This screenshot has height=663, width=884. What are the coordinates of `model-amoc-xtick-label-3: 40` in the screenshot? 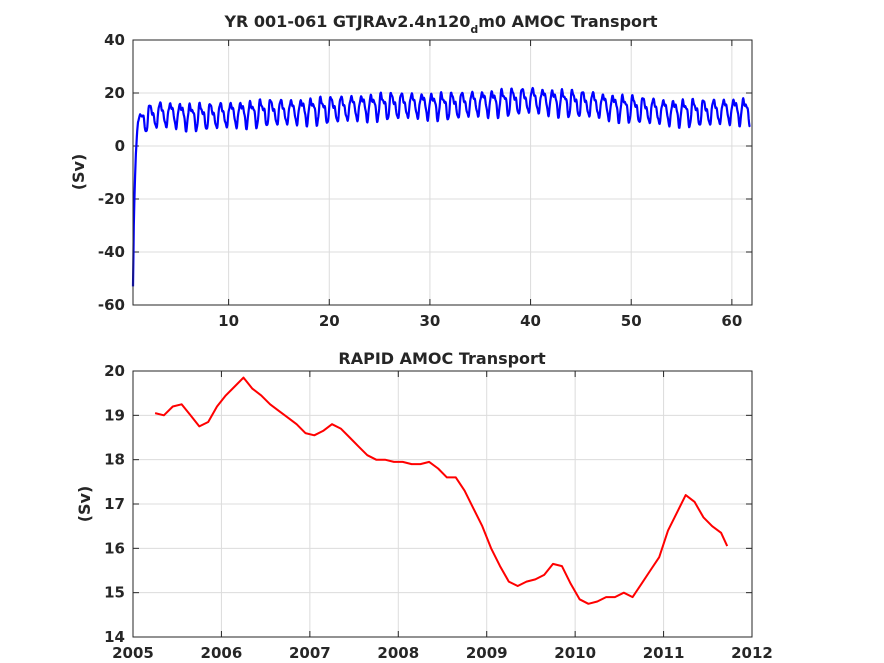 It's located at (530, 321).